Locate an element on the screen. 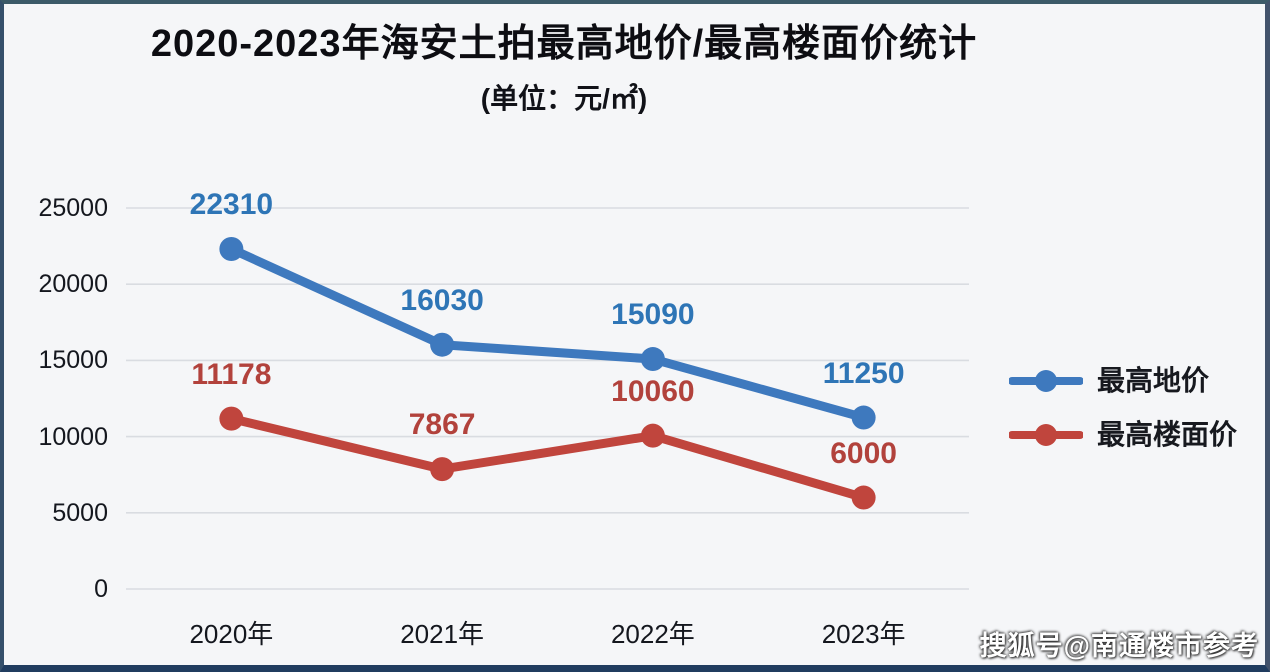  x-tick-4: 2023年 is located at coordinates (863, 634).